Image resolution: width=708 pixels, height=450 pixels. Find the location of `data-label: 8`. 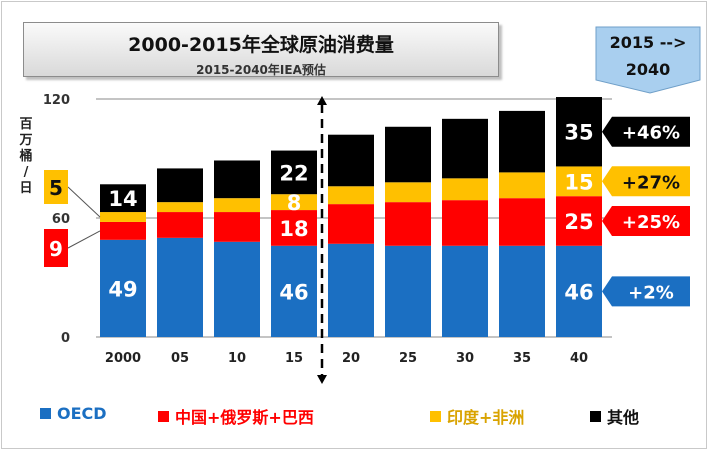

data-label: 8 is located at coordinates (294, 203).